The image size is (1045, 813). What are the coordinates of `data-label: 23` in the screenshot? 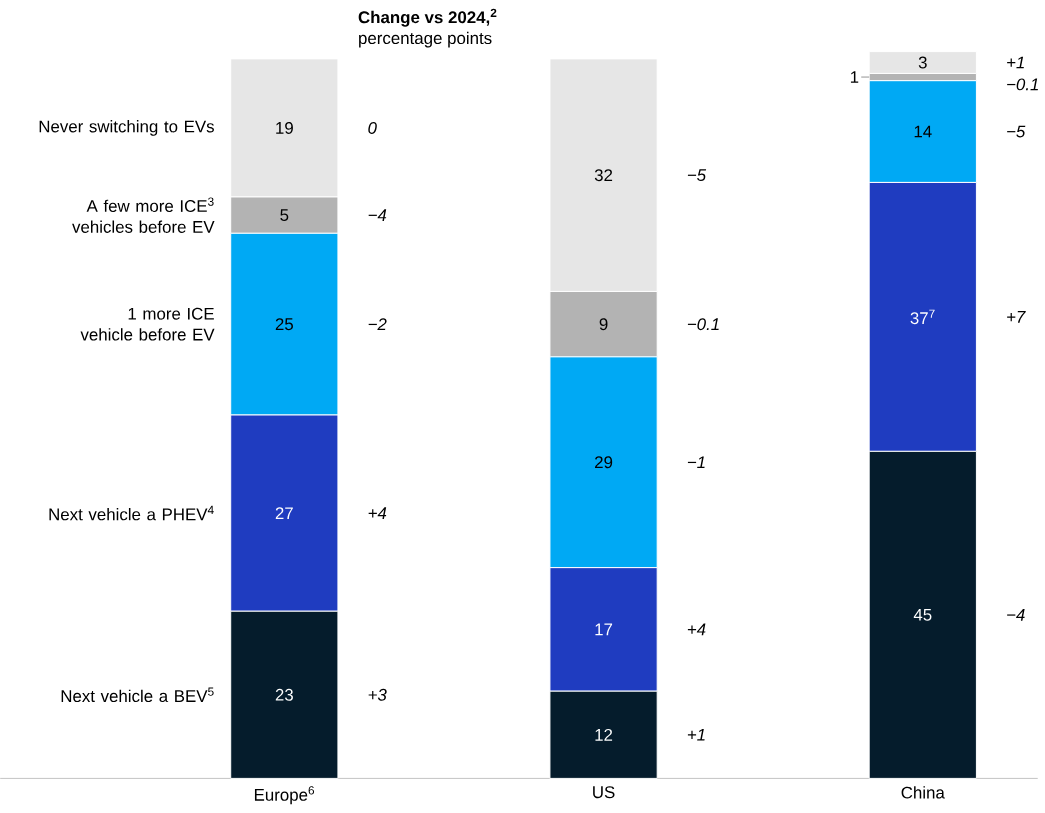 It's located at (284, 694).